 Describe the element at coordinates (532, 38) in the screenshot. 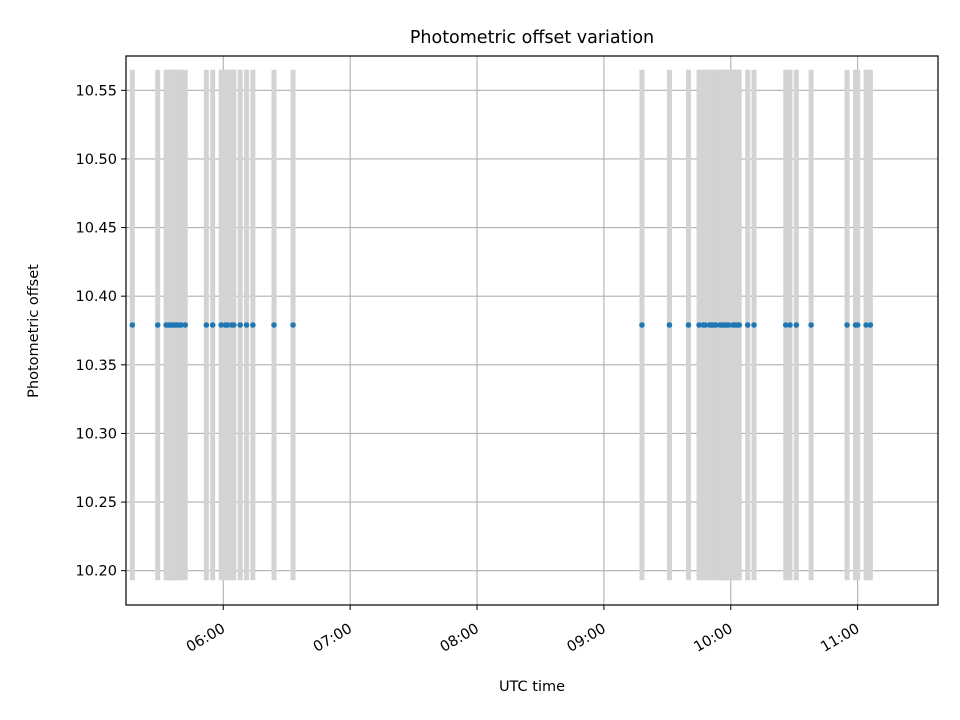

I see `chart-title: Photometric offset variation` at that location.